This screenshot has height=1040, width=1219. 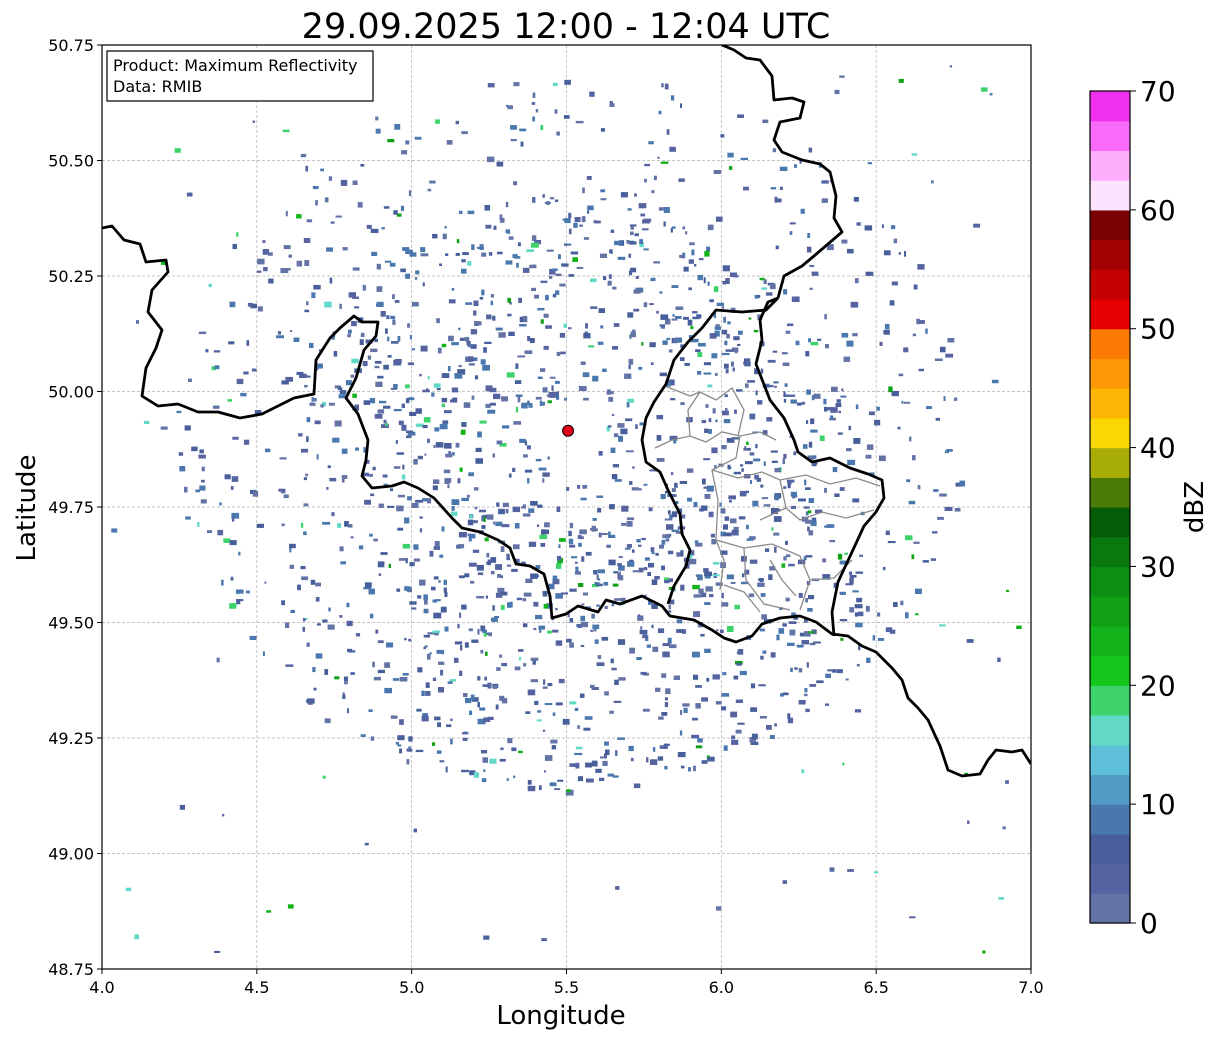 What do you see at coordinates (875, 987) in the screenshot?
I see `x-tick-label: 6.5` at bounding box center [875, 987].